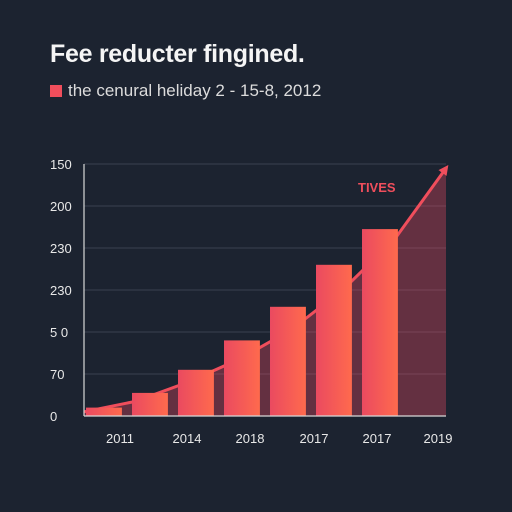 The width and height of the screenshot is (512, 512). Describe the element at coordinates (377, 187) in the screenshot. I see `annotation-label: TIVES` at that location.